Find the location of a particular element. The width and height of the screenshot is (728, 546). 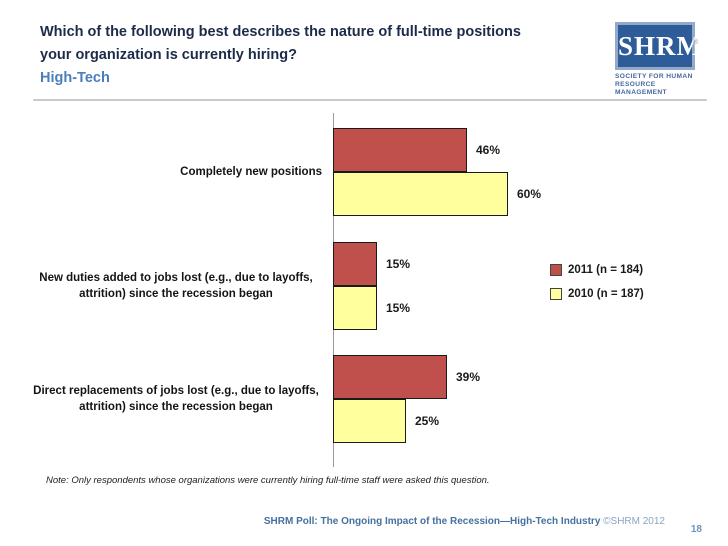

shrm-tagline-line1: SOCIETY FOR HUMAN is located at coordinates (654, 76).